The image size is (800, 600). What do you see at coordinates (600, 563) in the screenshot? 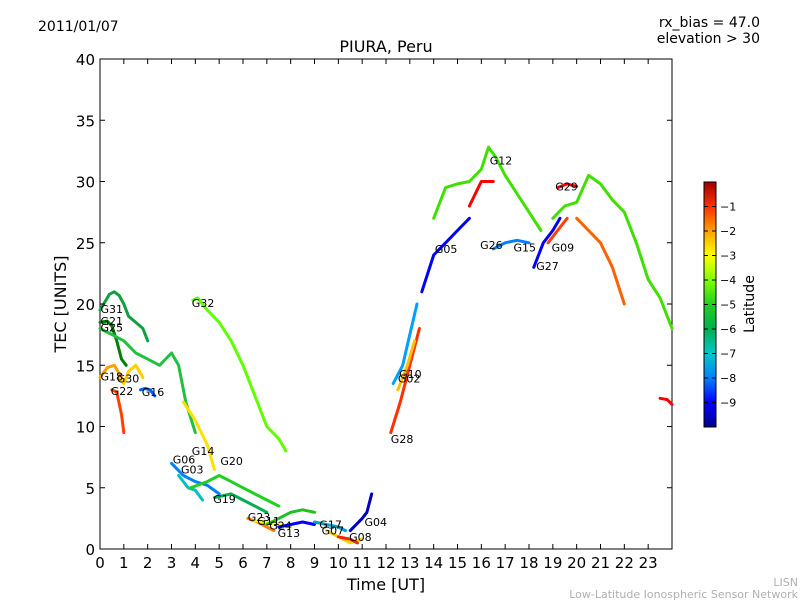
I see `x-tick-label: 21` at bounding box center [600, 563].